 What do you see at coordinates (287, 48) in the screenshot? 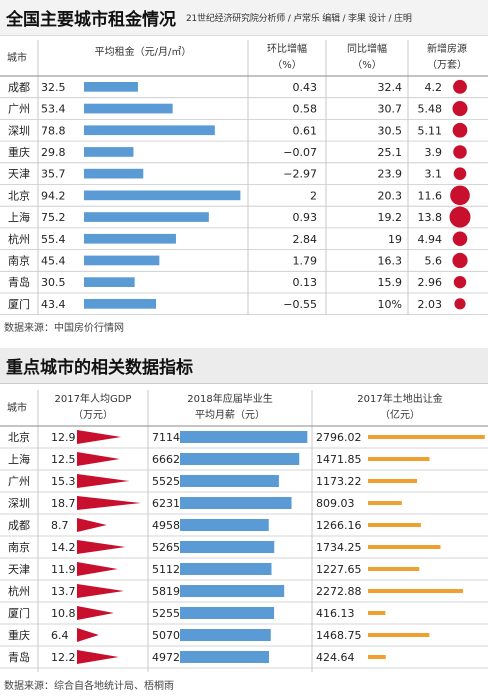
I see `header-mom-1: 环比增幅` at bounding box center [287, 48].